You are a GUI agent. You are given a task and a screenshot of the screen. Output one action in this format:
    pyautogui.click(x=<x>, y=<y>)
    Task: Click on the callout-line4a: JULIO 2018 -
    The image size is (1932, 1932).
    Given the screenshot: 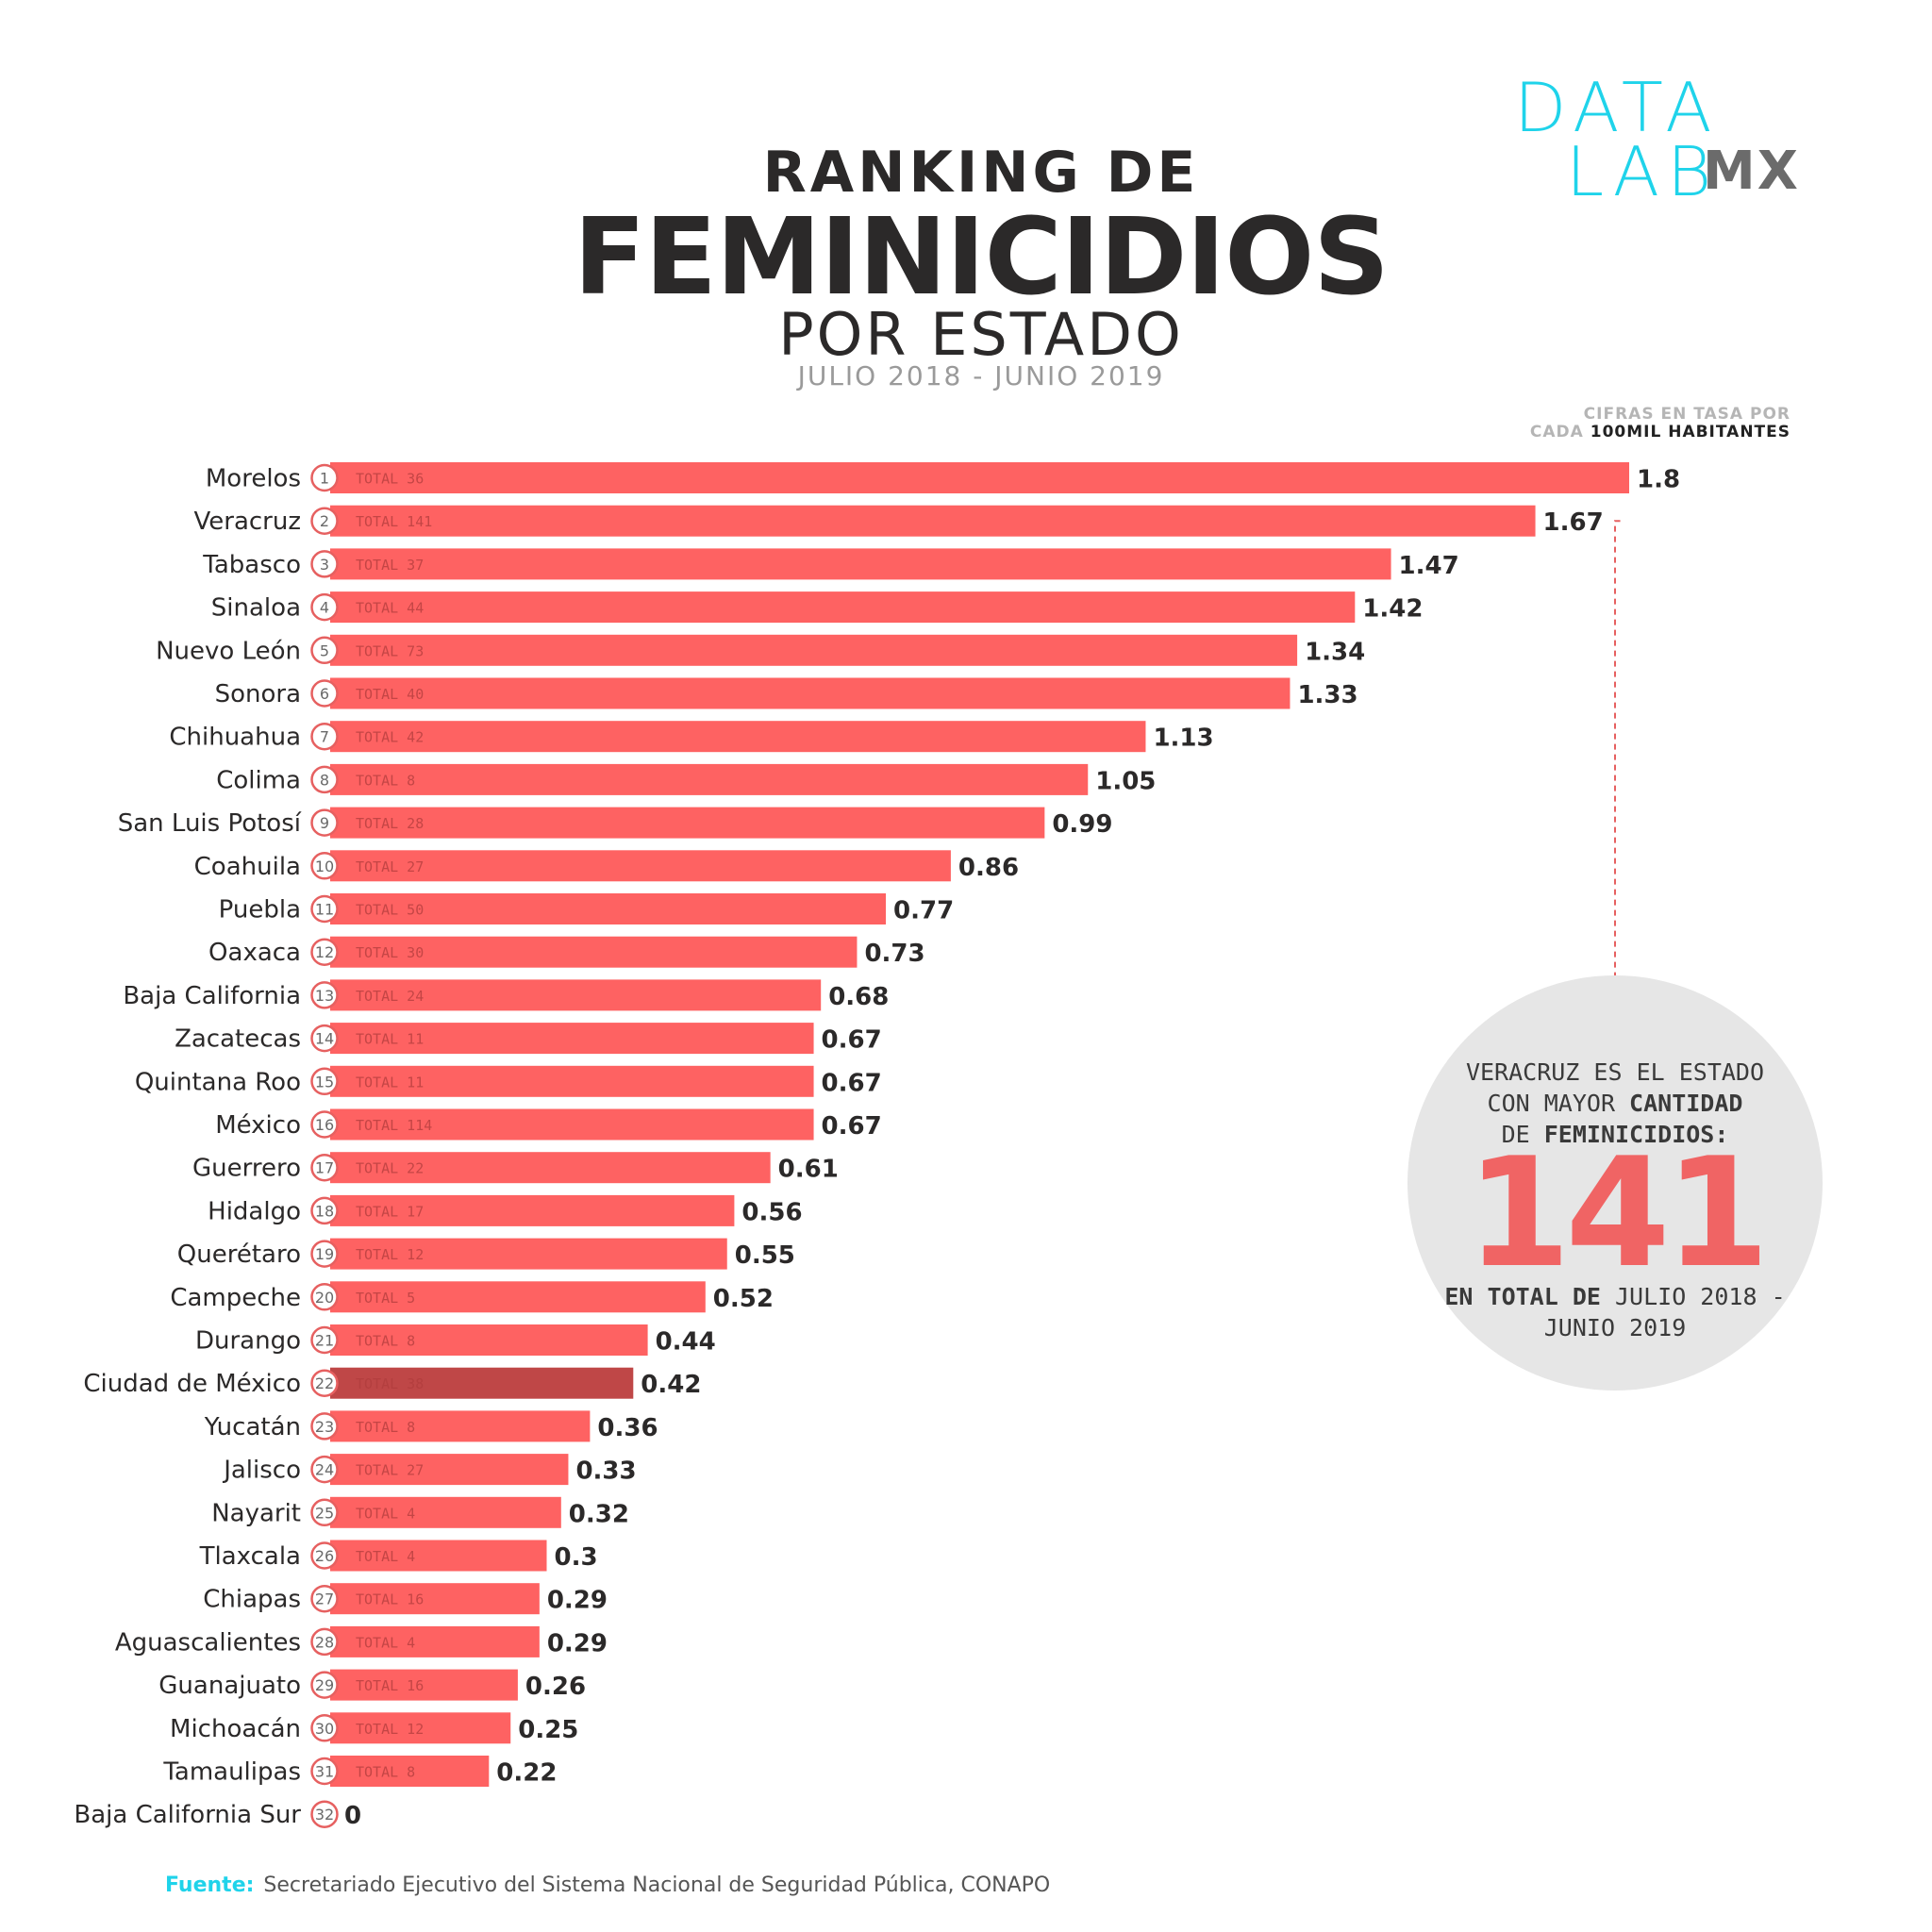 What is the action you would take?
    pyautogui.click(x=1693, y=1297)
    